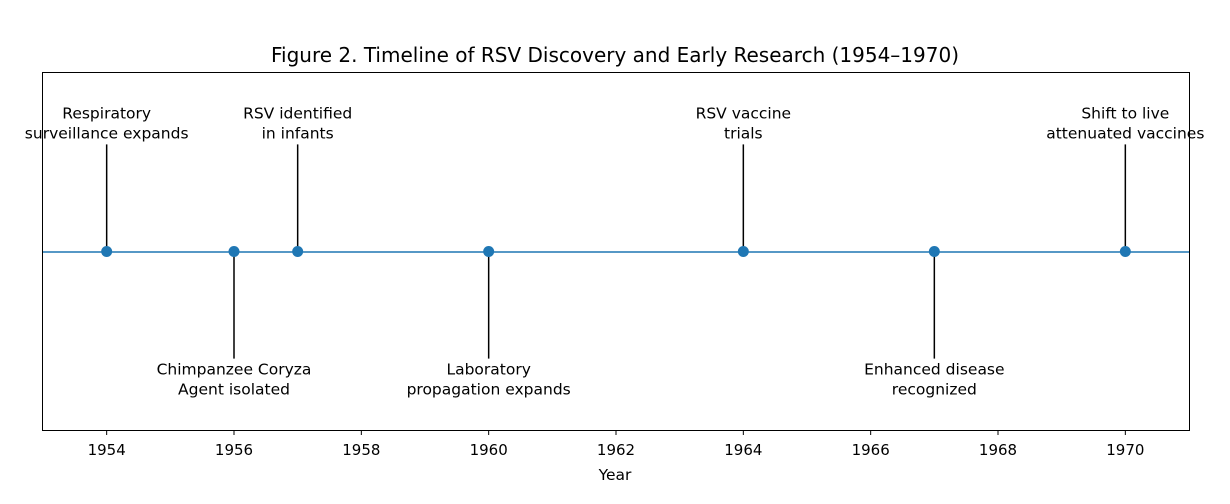 The image size is (1230, 504). Describe the element at coordinates (361, 450) in the screenshot. I see `x-tick-label: 1958` at that location.